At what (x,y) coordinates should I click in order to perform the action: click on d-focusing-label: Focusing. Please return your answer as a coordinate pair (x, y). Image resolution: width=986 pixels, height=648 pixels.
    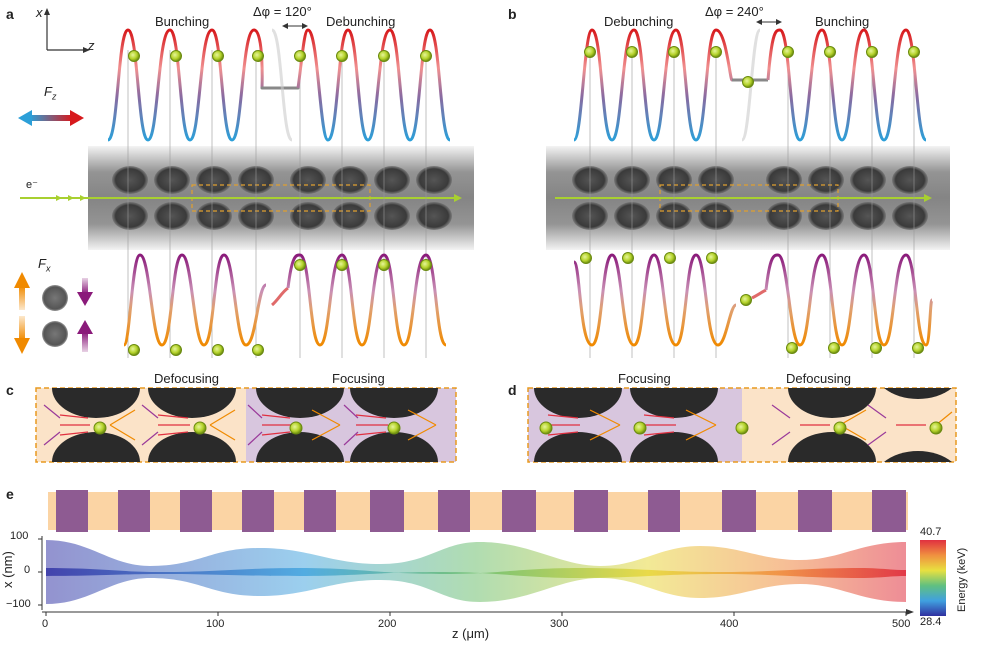
    Looking at the image, I should click on (644, 378).